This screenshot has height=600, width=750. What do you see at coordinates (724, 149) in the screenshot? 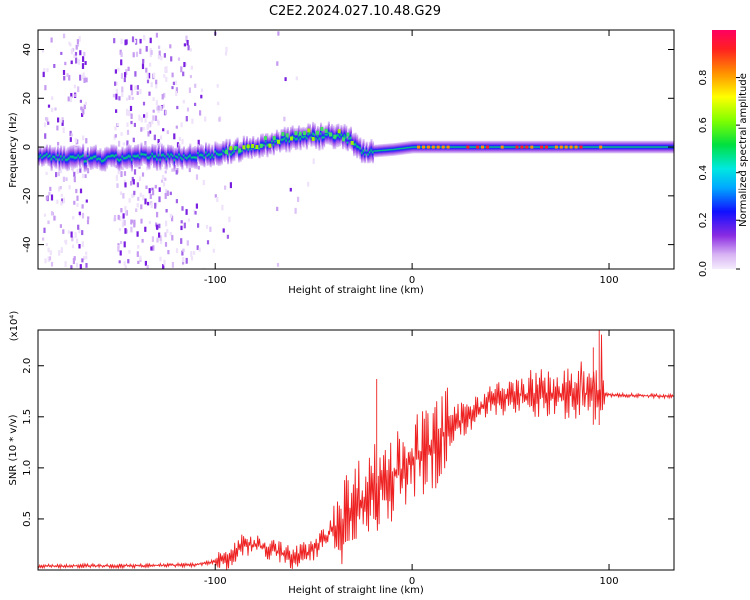
I see `colorbar-gradient` at bounding box center [724, 149].